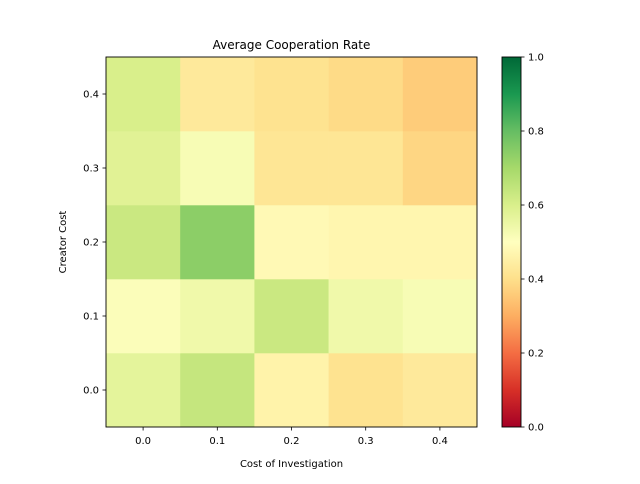 This screenshot has height=484, width=640. I want to click on y-axis: 0.0 0.1 0.2 0.3 0.4, so click(94, 243).